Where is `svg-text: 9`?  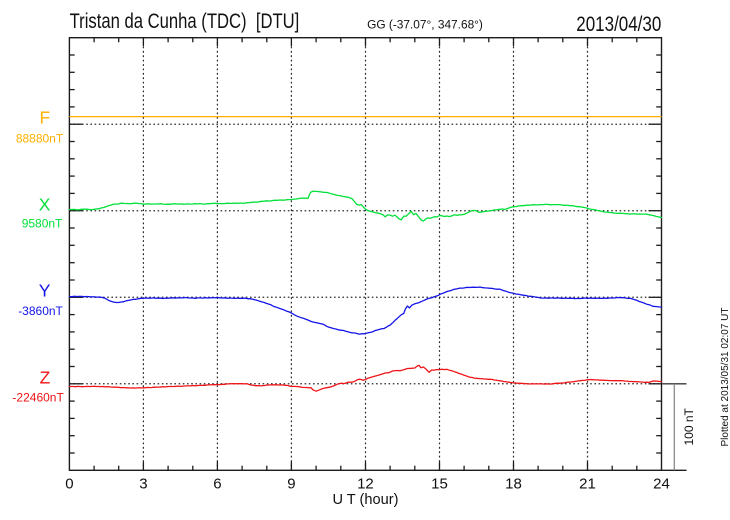
svg-text: 9 is located at coordinates (291, 483).